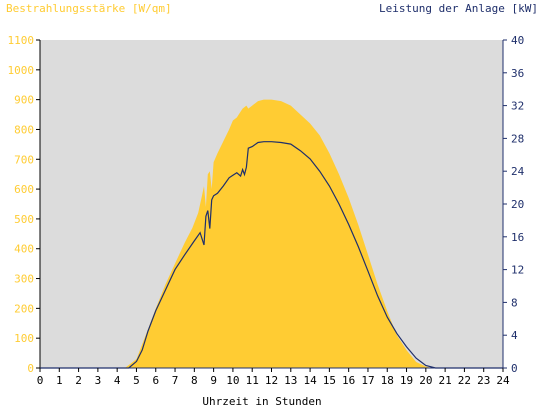 The width and height of the screenshot is (544, 408). I want to click on left-tick-label: 500, so click(24, 219).